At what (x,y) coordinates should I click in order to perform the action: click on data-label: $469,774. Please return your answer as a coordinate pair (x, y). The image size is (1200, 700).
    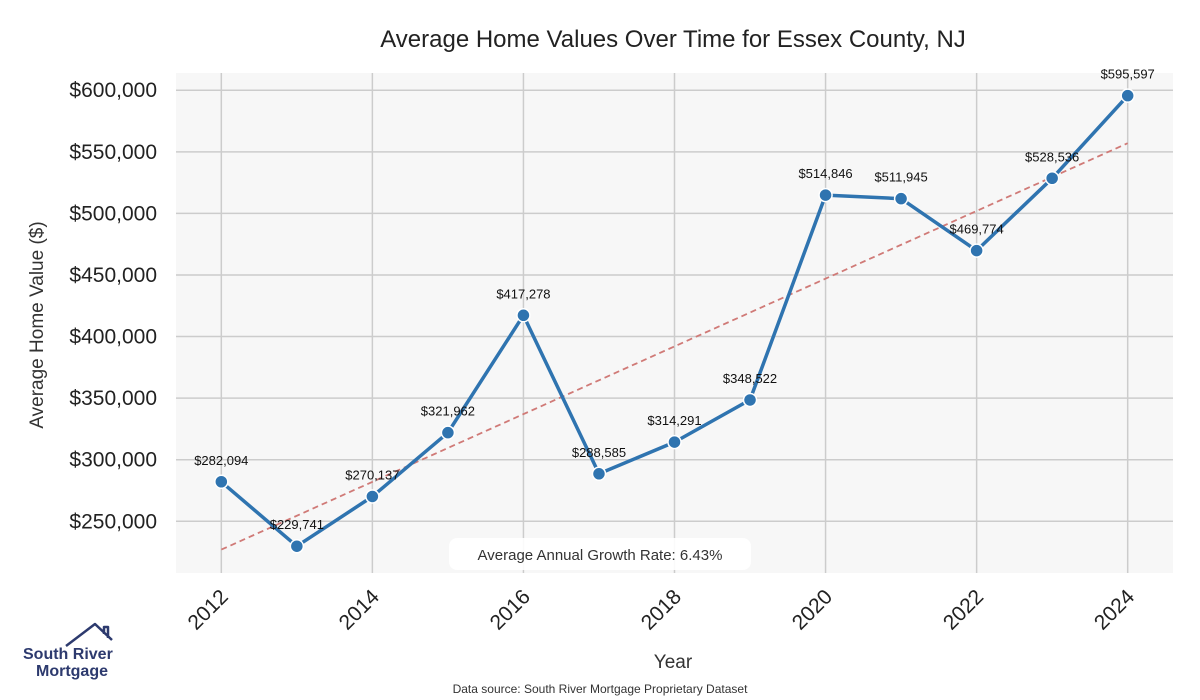
    Looking at the image, I should click on (977, 229).